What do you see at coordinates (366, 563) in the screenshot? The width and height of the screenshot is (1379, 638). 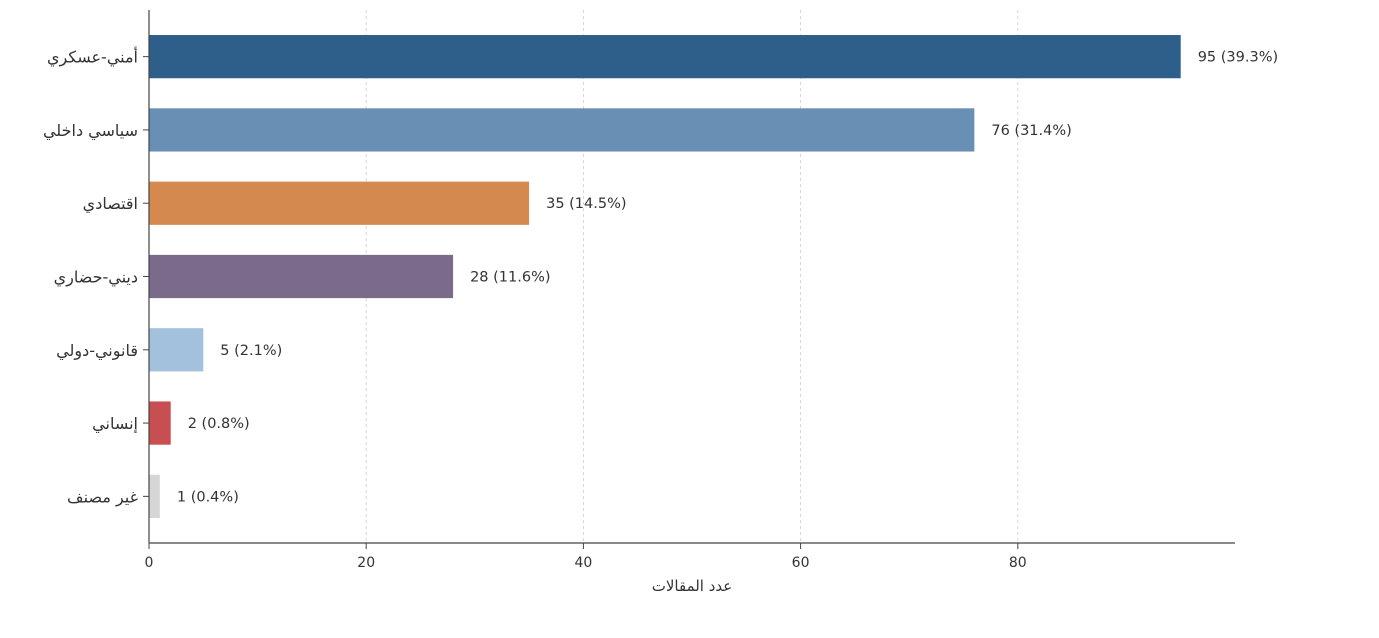 I see `x-tick-label: 20` at bounding box center [366, 563].